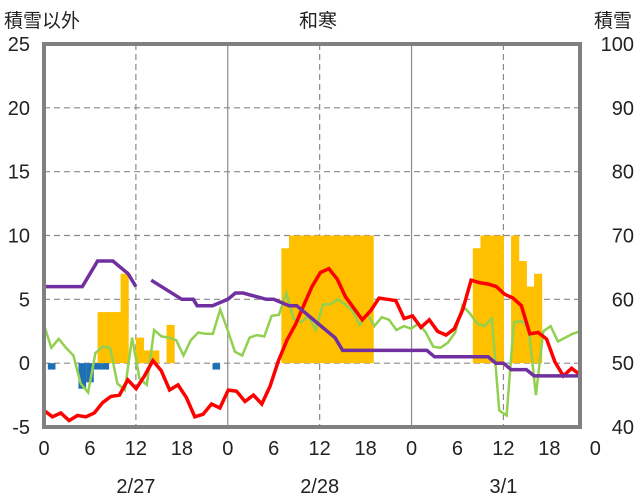 Image resolution: width=636 pixels, height=501 pixels. Describe the element at coordinates (623, 364) in the screenshot. I see `right-y-tick: 50` at that location.